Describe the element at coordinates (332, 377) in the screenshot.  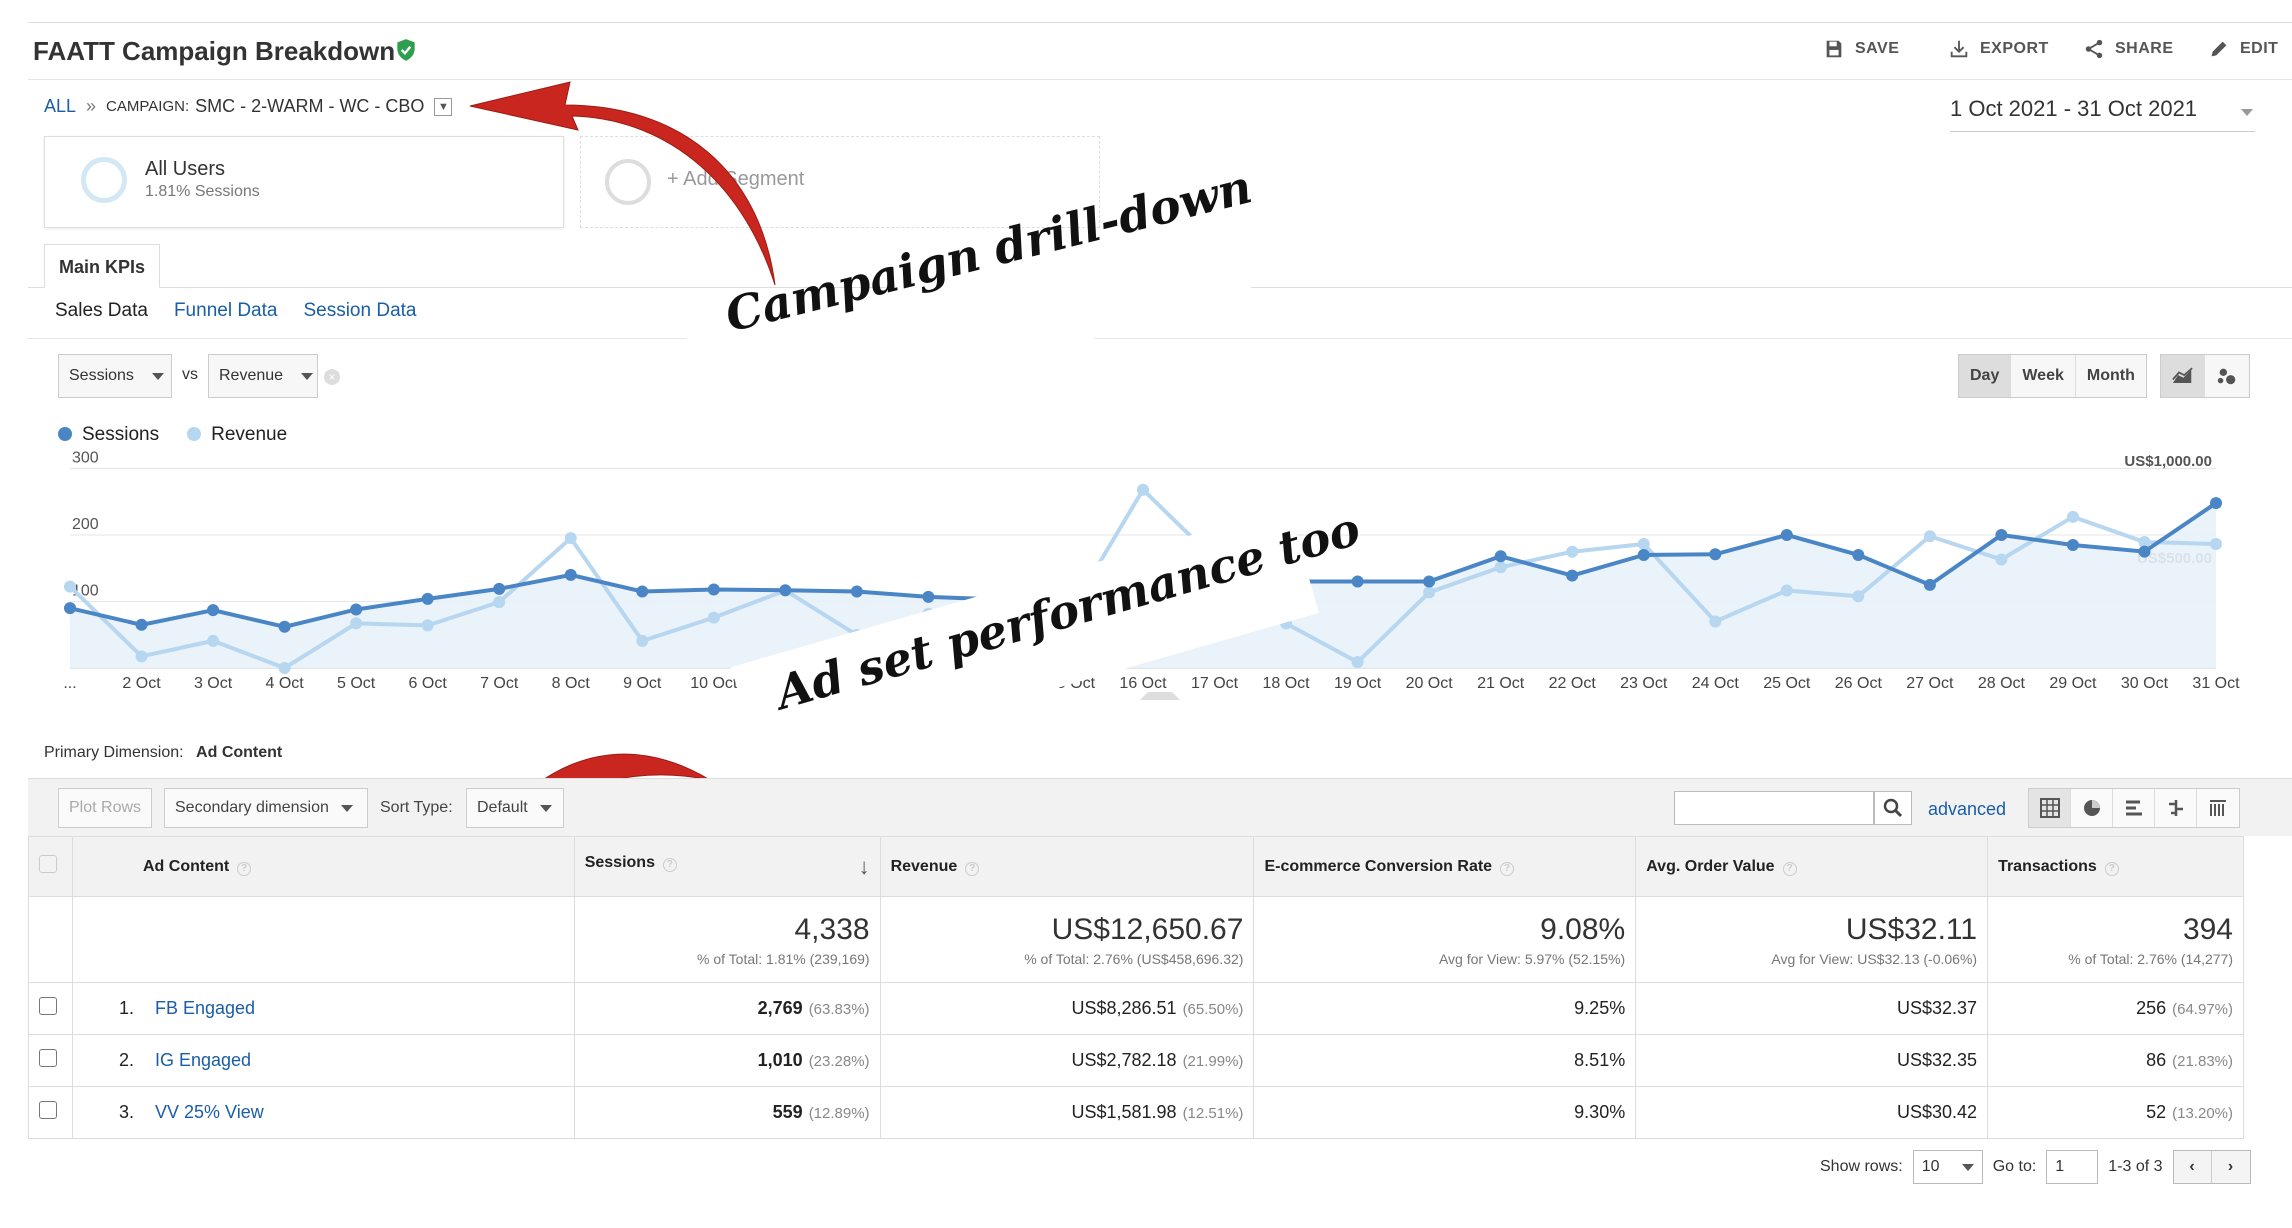
I see `clear-metric-icon: ×` at that location.